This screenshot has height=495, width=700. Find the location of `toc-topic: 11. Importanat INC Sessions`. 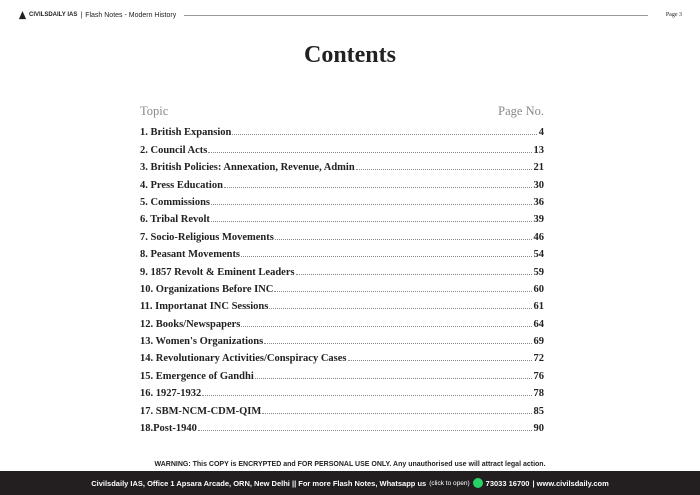

toc-topic: 11. Importanat INC Sessions is located at coordinates (204, 307).